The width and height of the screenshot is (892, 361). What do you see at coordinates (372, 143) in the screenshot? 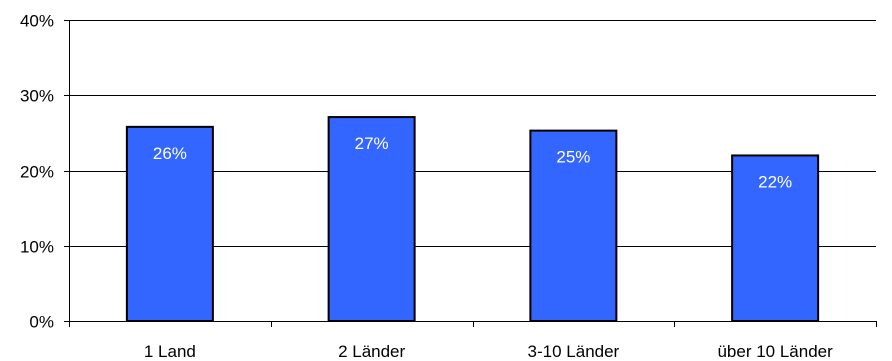
I see `data-label: 27%` at bounding box center [372, 143].